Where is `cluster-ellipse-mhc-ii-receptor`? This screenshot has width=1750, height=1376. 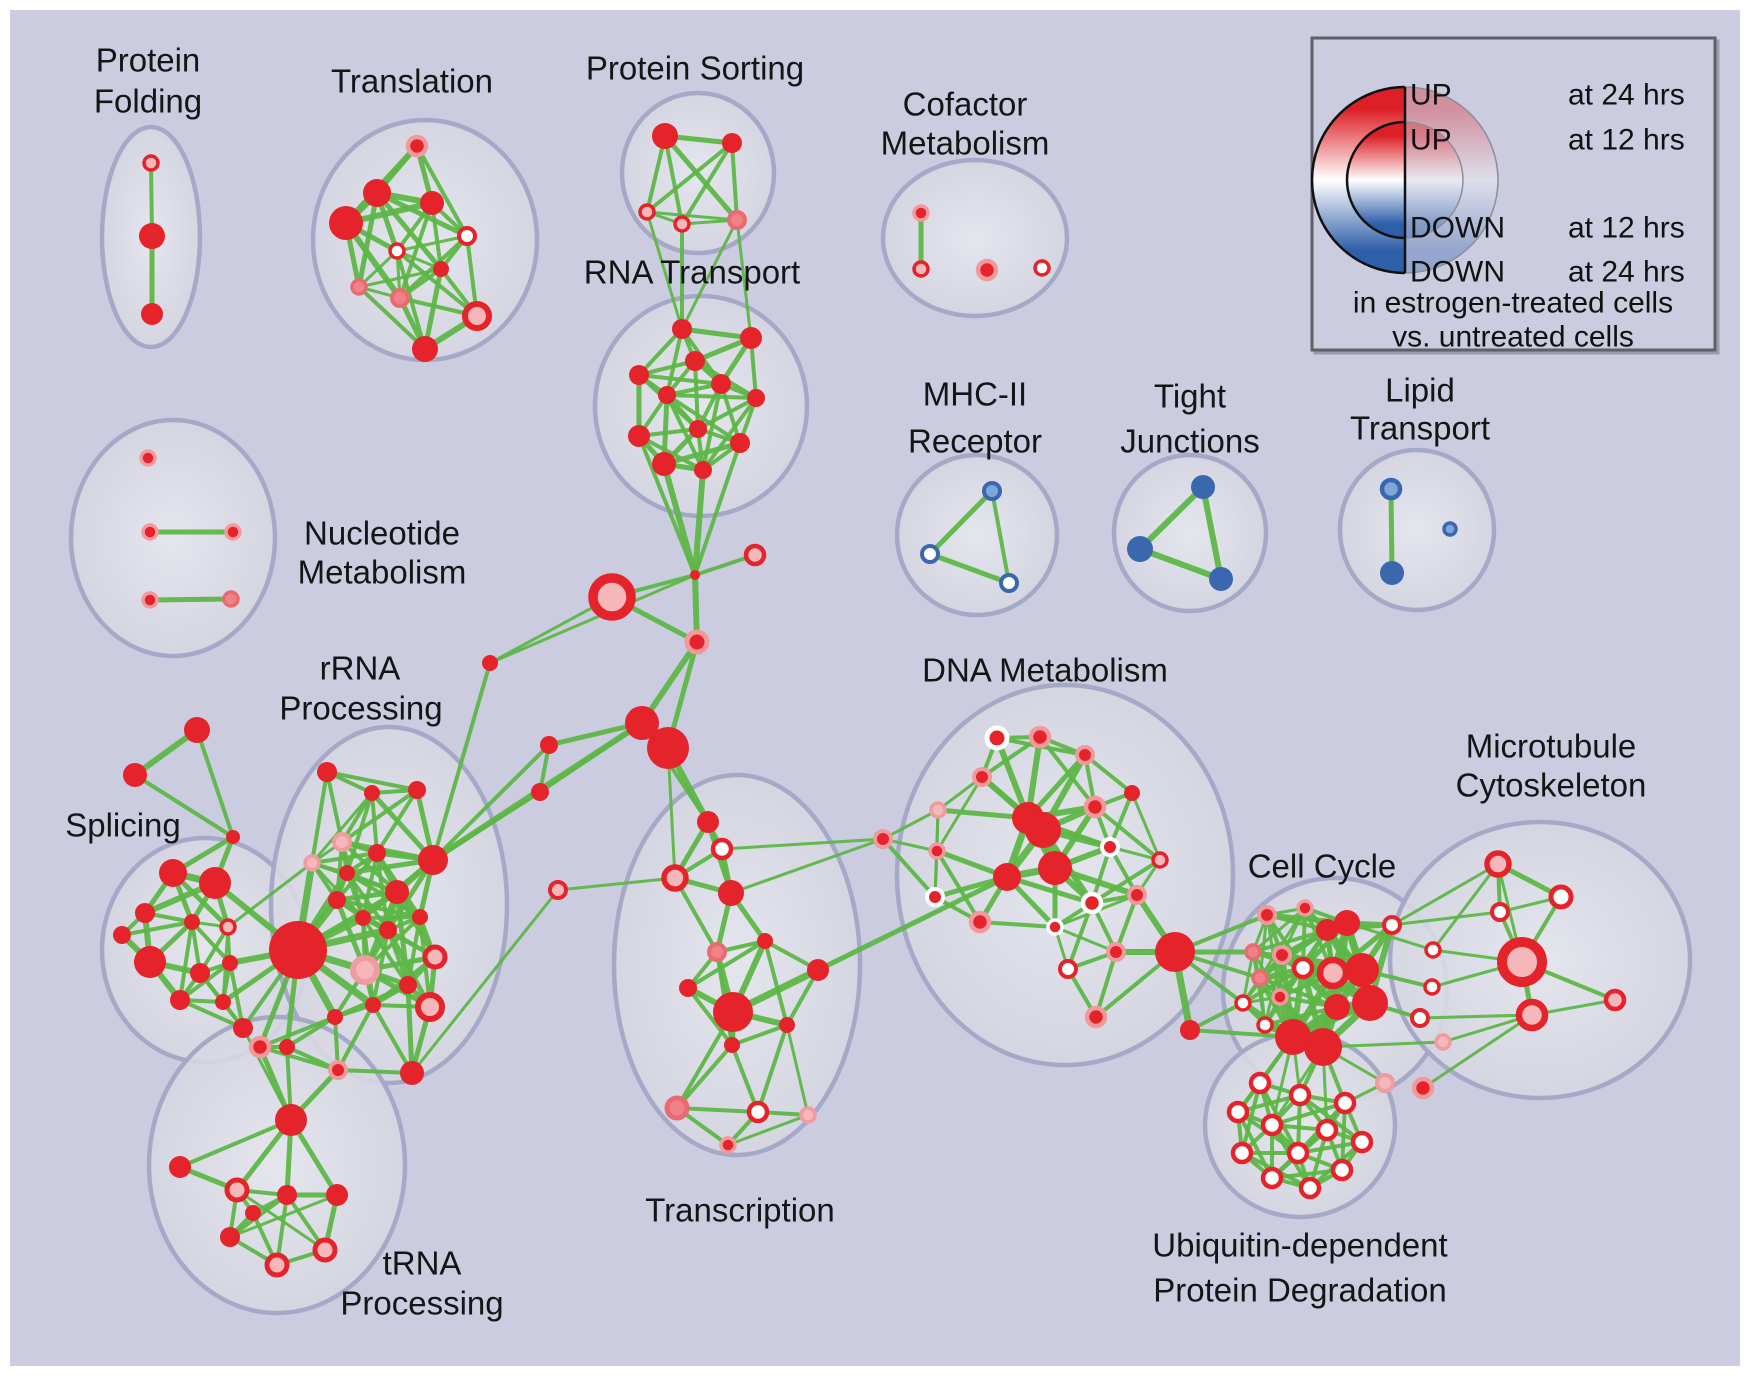 cluster-ellipse-mhc-ii-receptor is located at coordinates (977, 535).